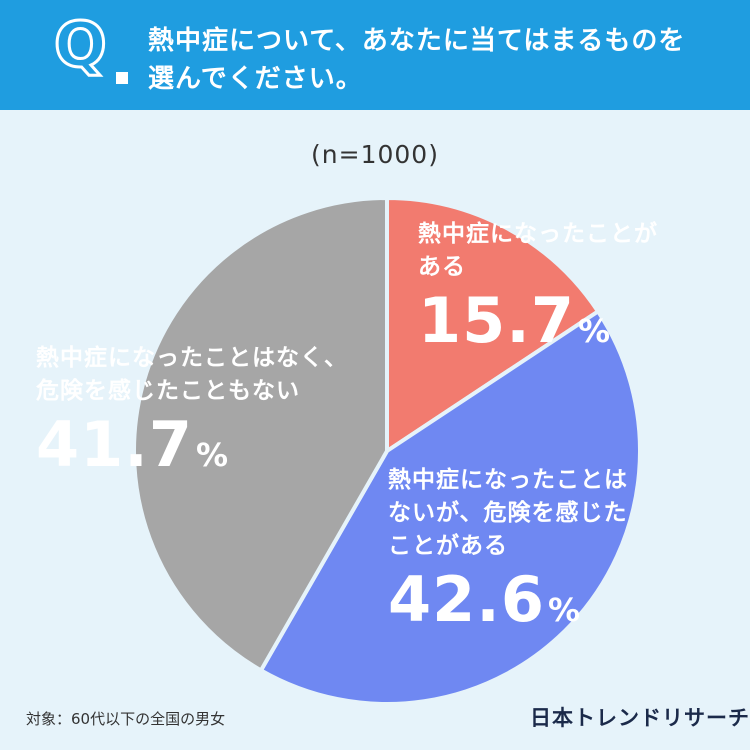 The image size is (750, 750). What do you see at coordinates (640, 718) in the screenshot?
I see `brand-logo: 日本トレンドリサーチ` at bounding box center [640, 718].